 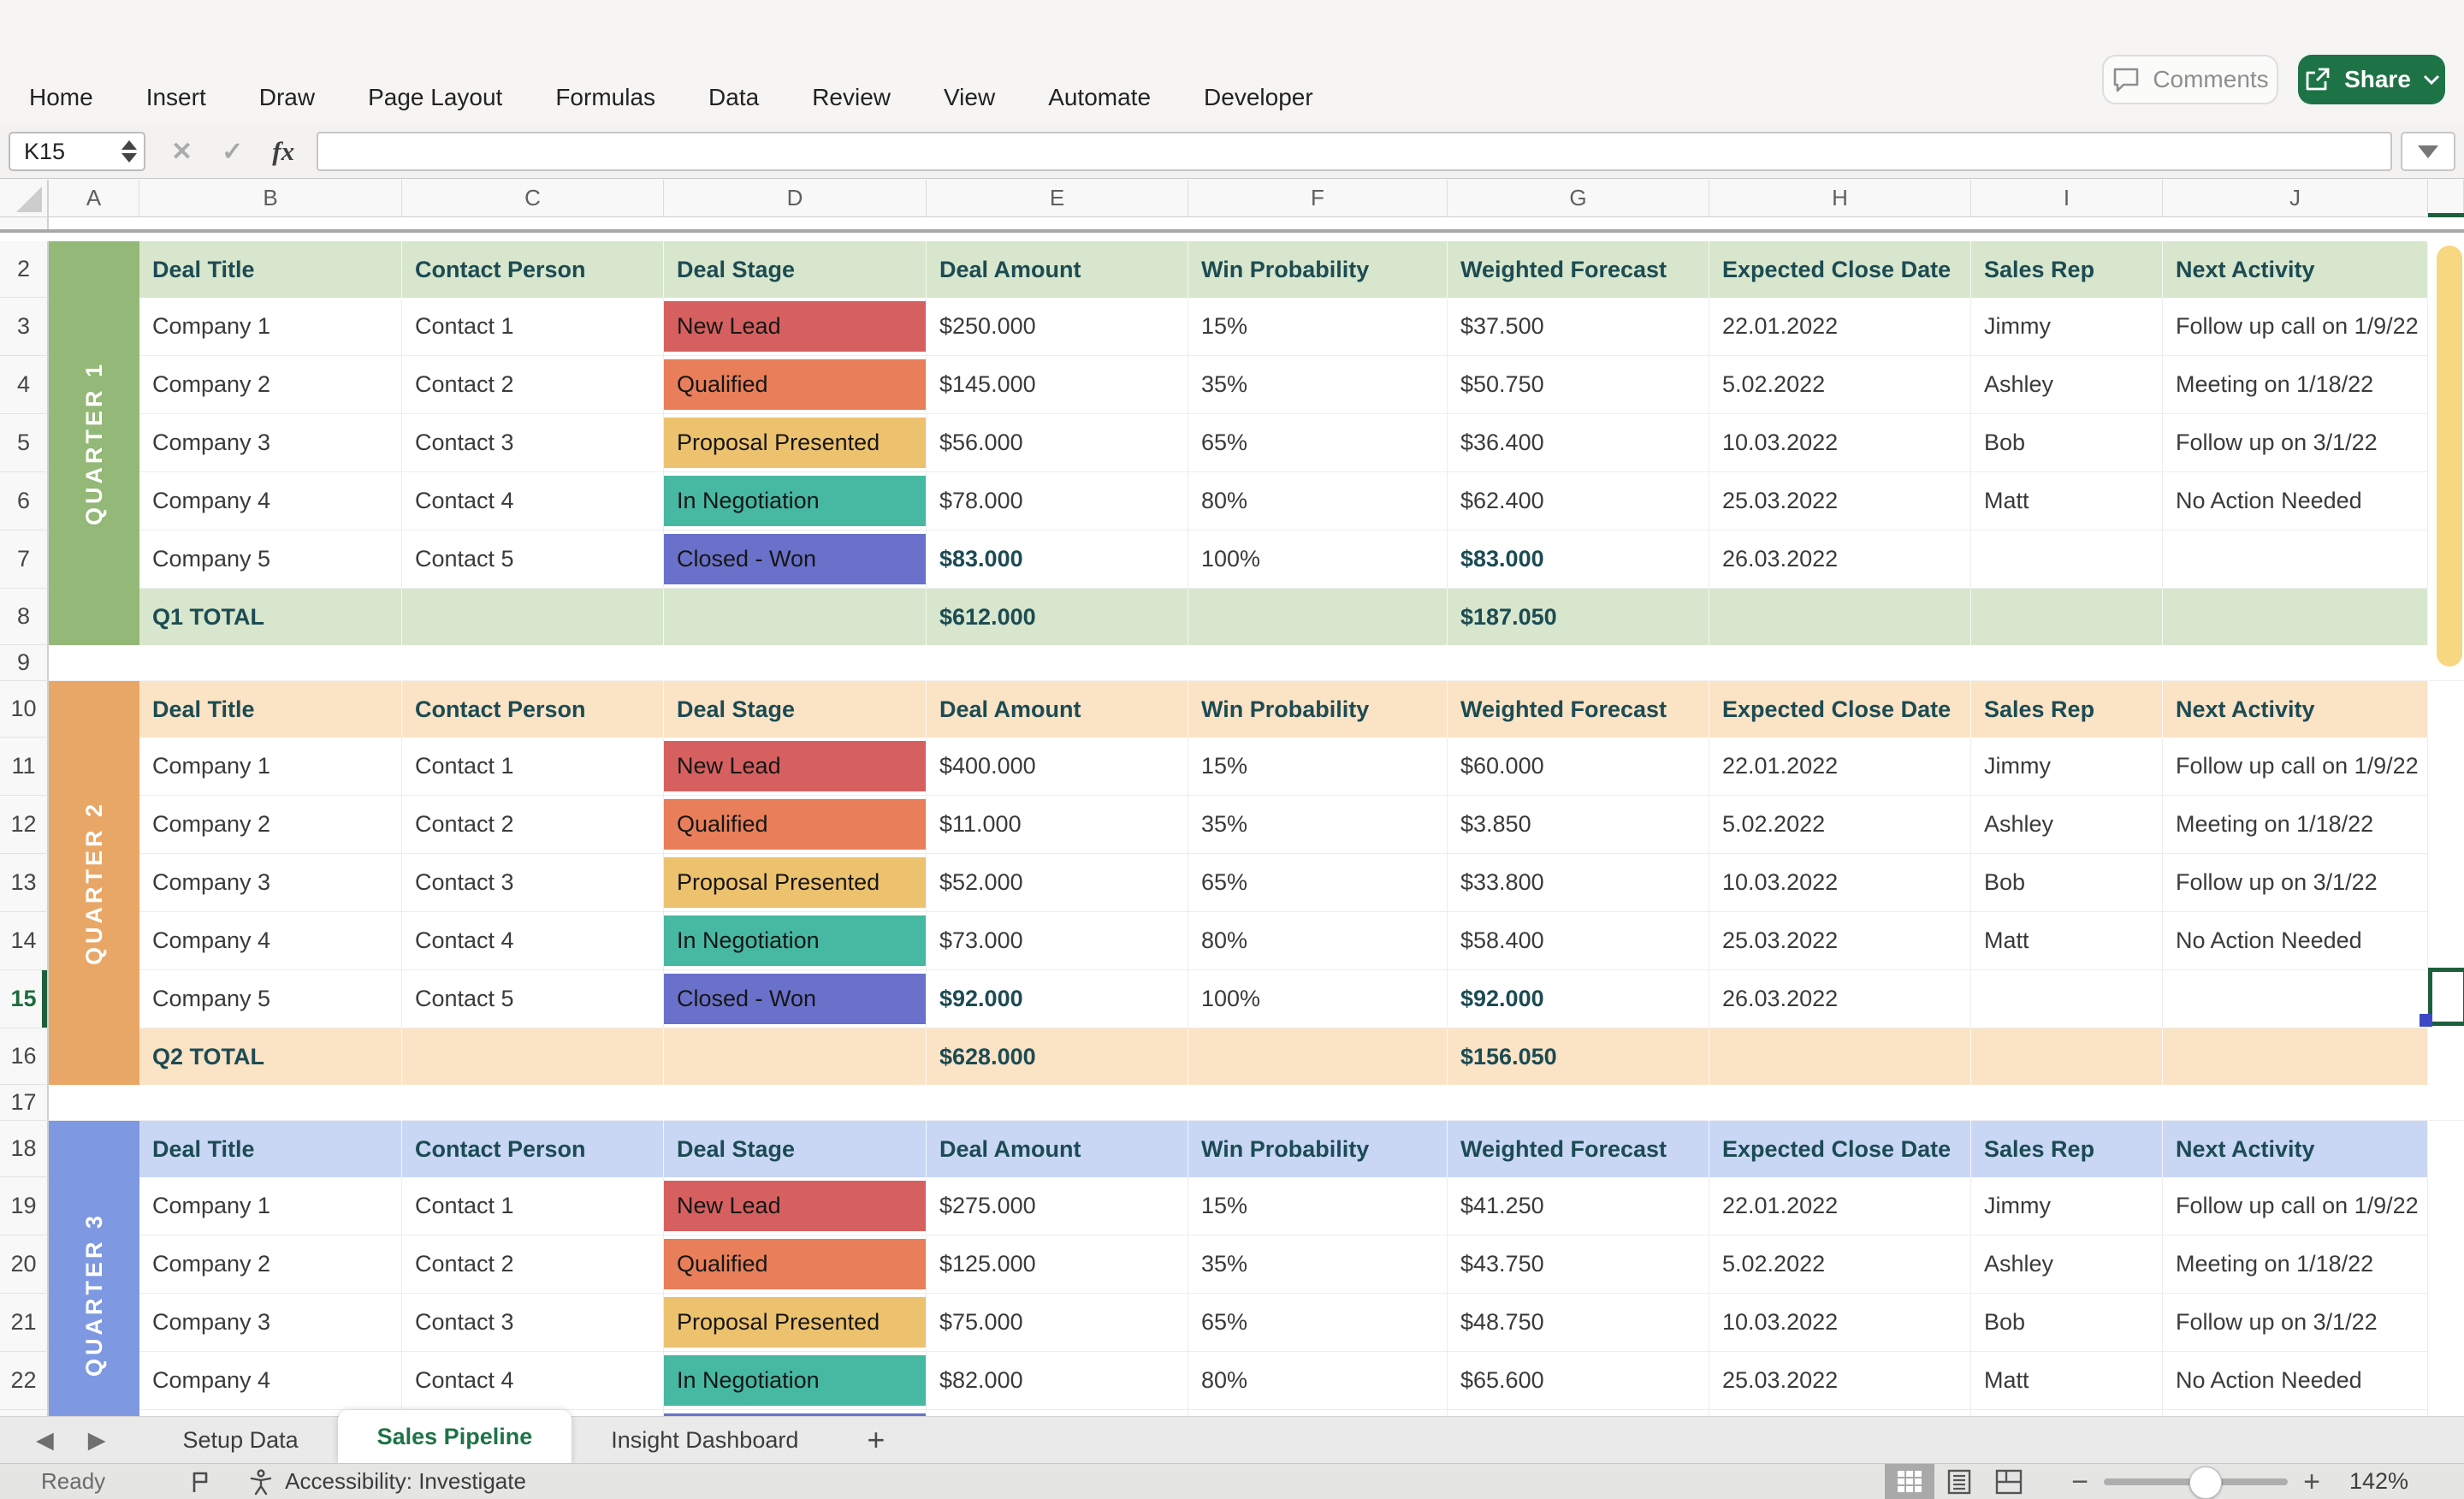 What do you see at coordinates (24, 269) in the screenshot?
I see `row-number: 2` at bounding box center [24, 269].